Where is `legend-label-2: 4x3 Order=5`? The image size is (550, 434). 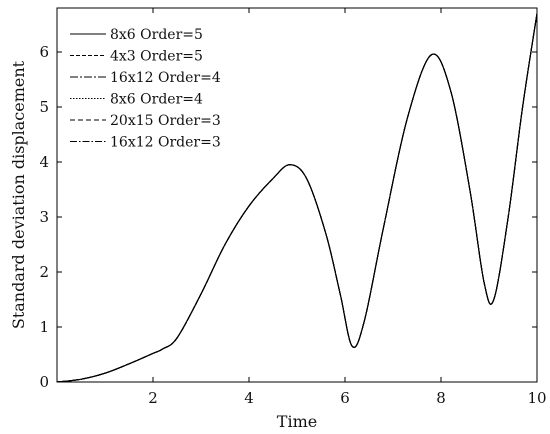 legend-label-2: 4x3 Order=5 is located at coordinates (156, 57).